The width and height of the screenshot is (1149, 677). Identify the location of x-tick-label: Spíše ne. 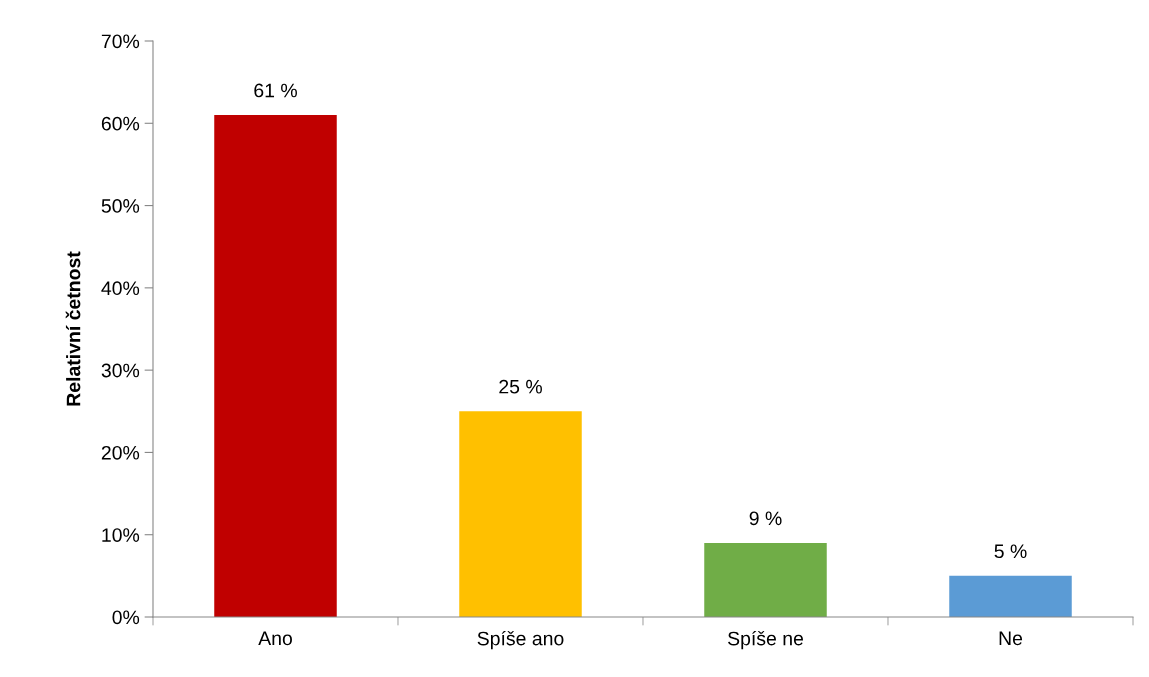
(766, 640).